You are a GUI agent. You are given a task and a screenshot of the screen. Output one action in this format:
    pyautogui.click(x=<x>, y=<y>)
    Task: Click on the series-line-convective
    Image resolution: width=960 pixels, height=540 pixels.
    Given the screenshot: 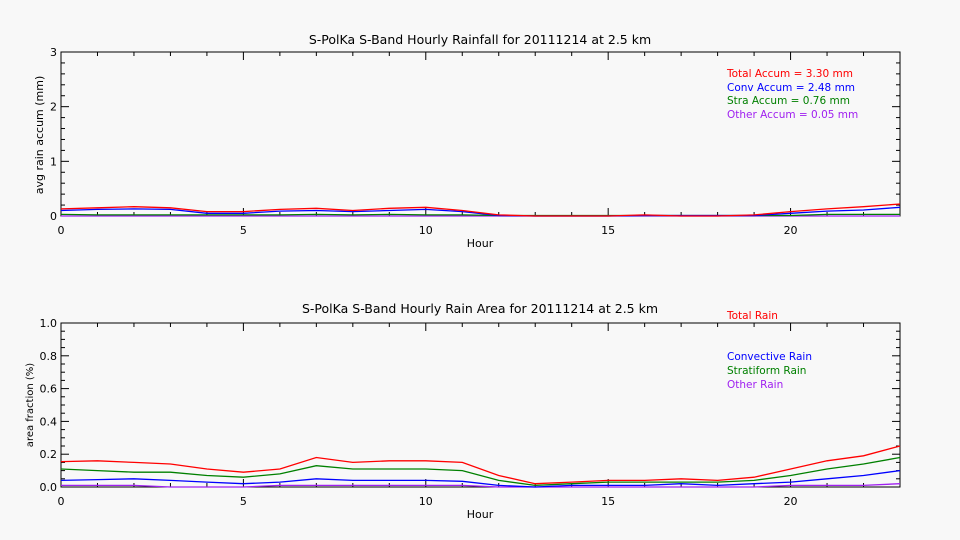 What is the action you would take?
    pyautogui.click(x=480, y=478)
    